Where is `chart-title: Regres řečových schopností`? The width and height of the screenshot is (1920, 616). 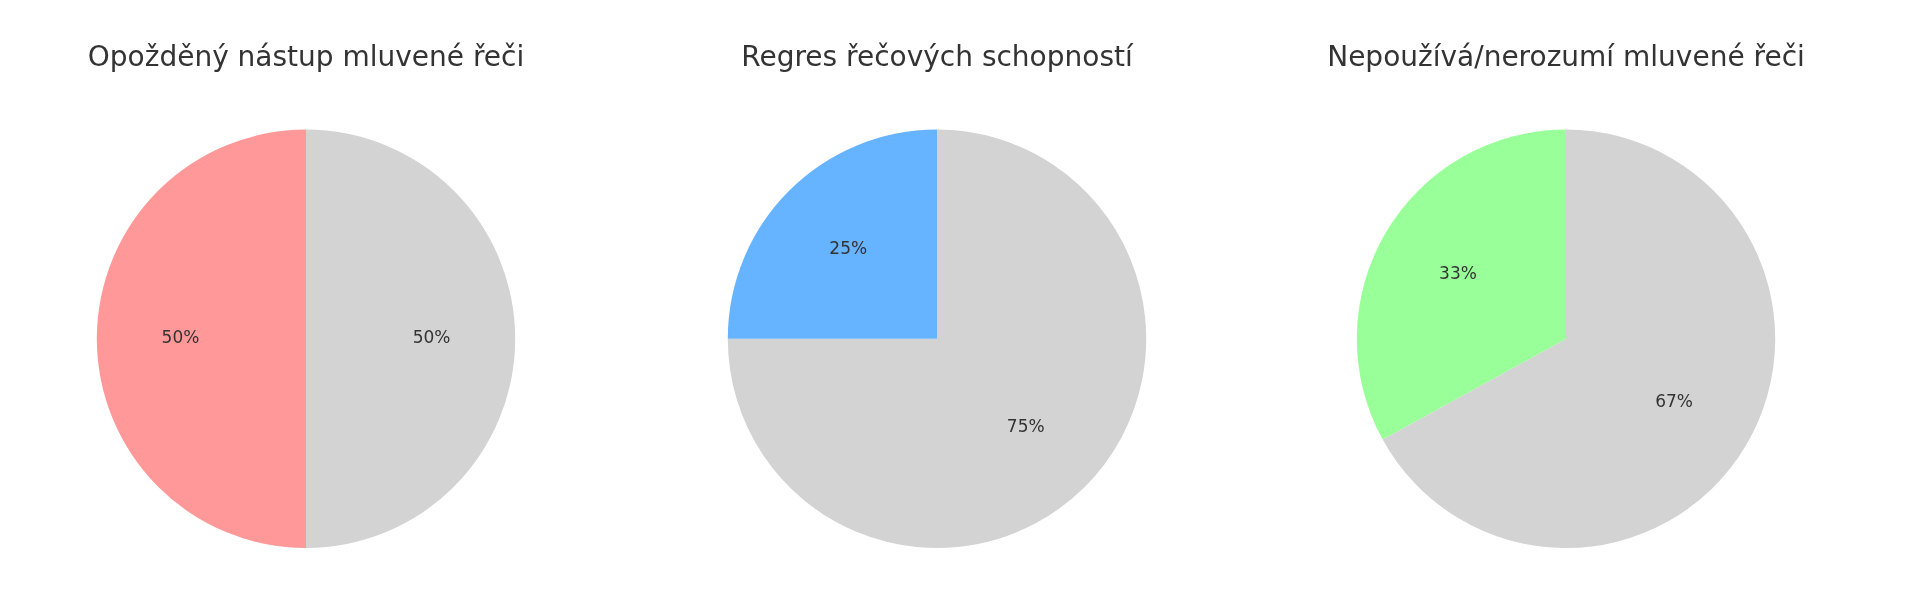
chart-title: Regres řečových schopností is located at coordinates (937, 57).